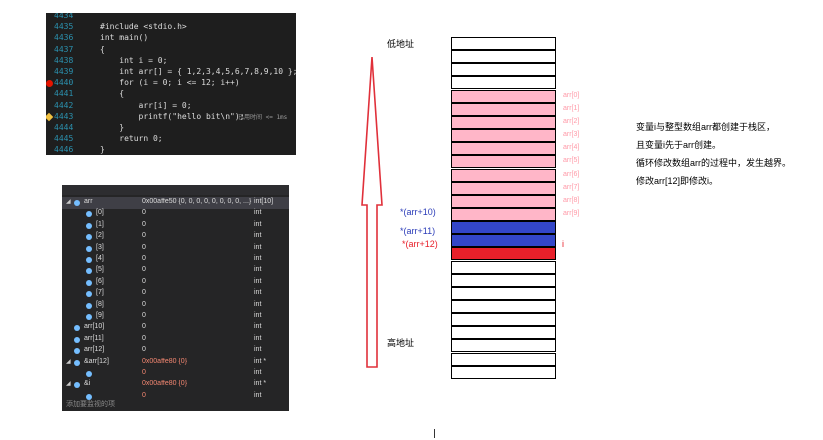 The height and width of the screenshot is (440, 823). Describe the element at coordinates (260, 384) in the screenshot. I see `watch-type: int *` at that location.